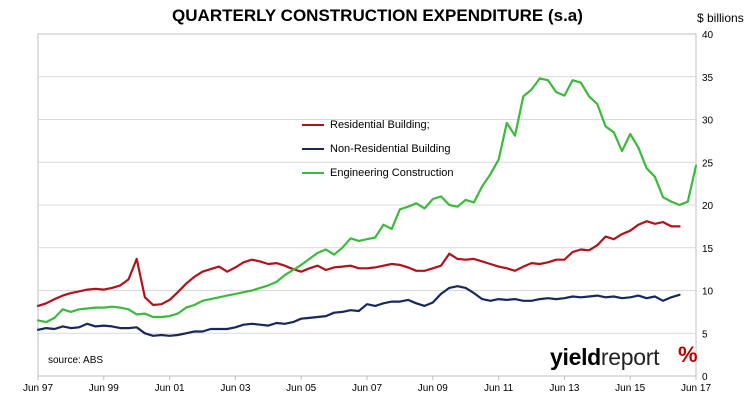 The height and width of the screenshot is (400, 755). Describe the element at coordinates (367, 388) in the screenshot. I see `x-tick-label: Jun 07` at that location.